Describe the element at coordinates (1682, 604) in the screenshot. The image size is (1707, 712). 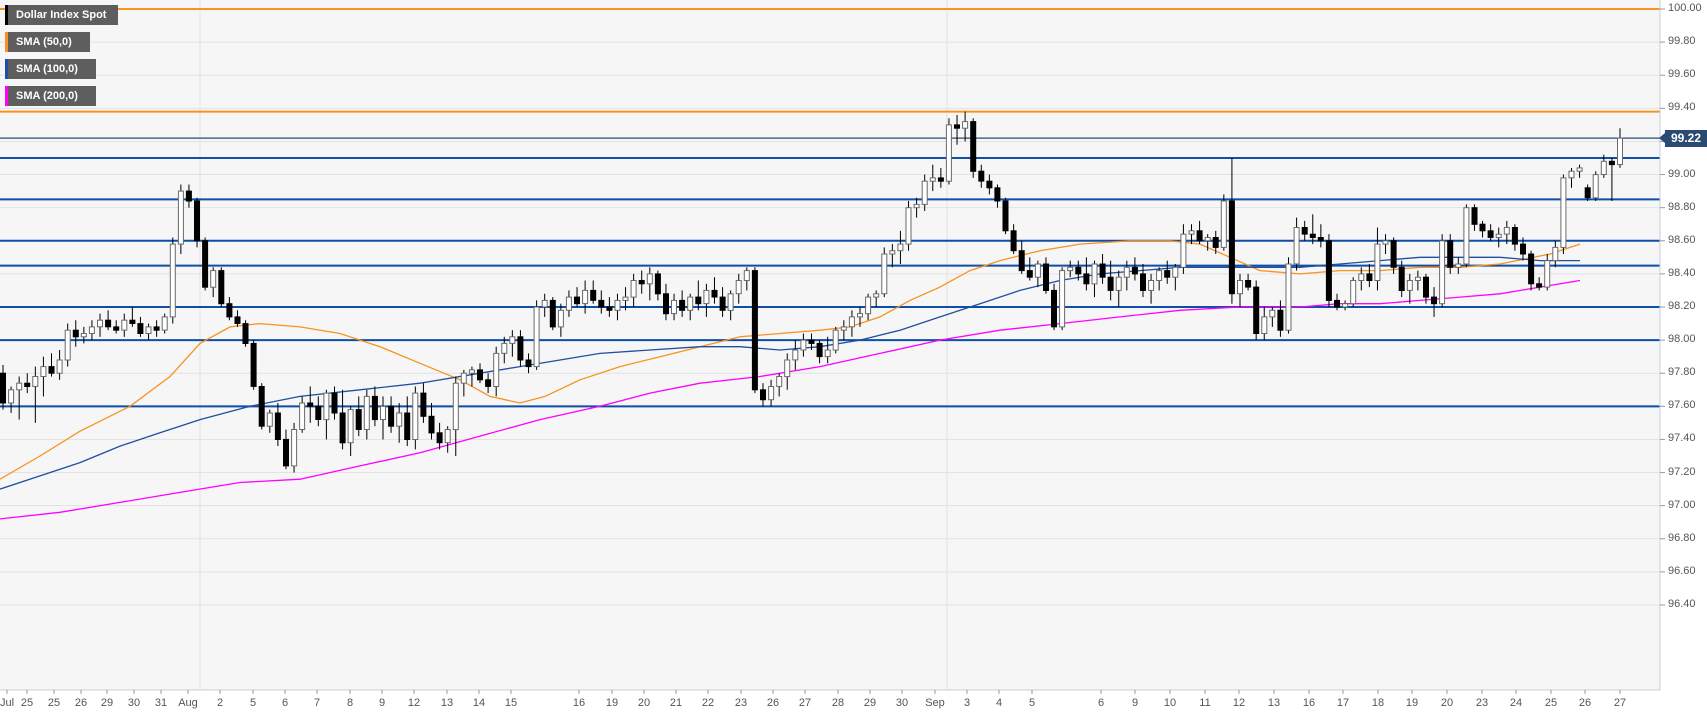
I see `y-tick-label: 96.40` at that location.